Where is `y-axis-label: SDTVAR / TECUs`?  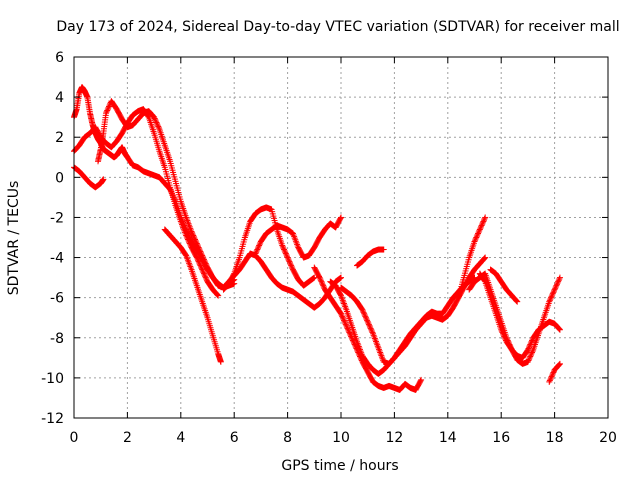 y-axis-label: SDTVAR / TECUs is located at coordinates (14, 238).